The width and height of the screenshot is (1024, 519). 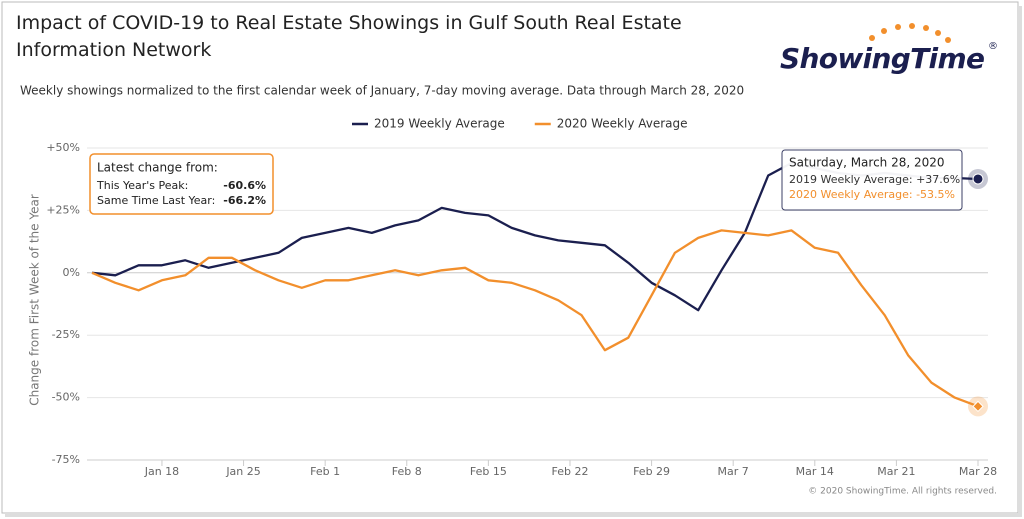 I want to click on tooltip-frame, so click(x=872, y=180).